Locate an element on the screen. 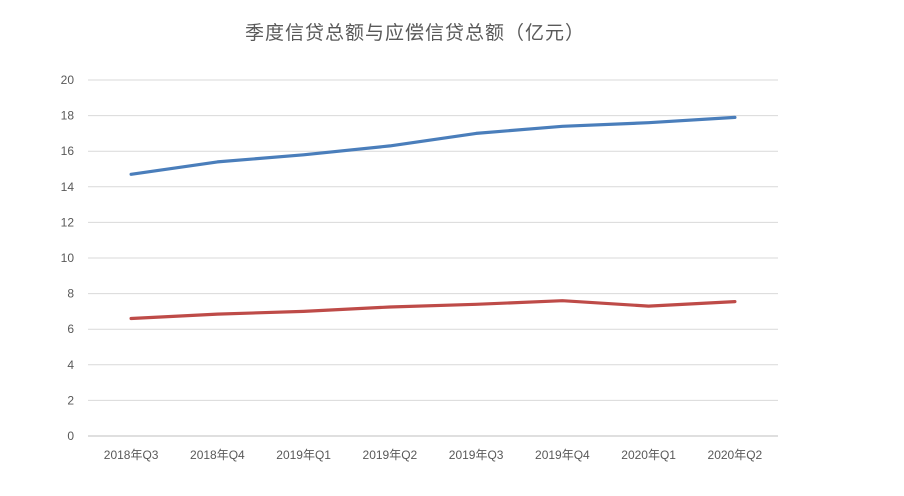 The image size is (904, 496). x-tick-label: 2020年Q2 is located at coordinates (735, 455).